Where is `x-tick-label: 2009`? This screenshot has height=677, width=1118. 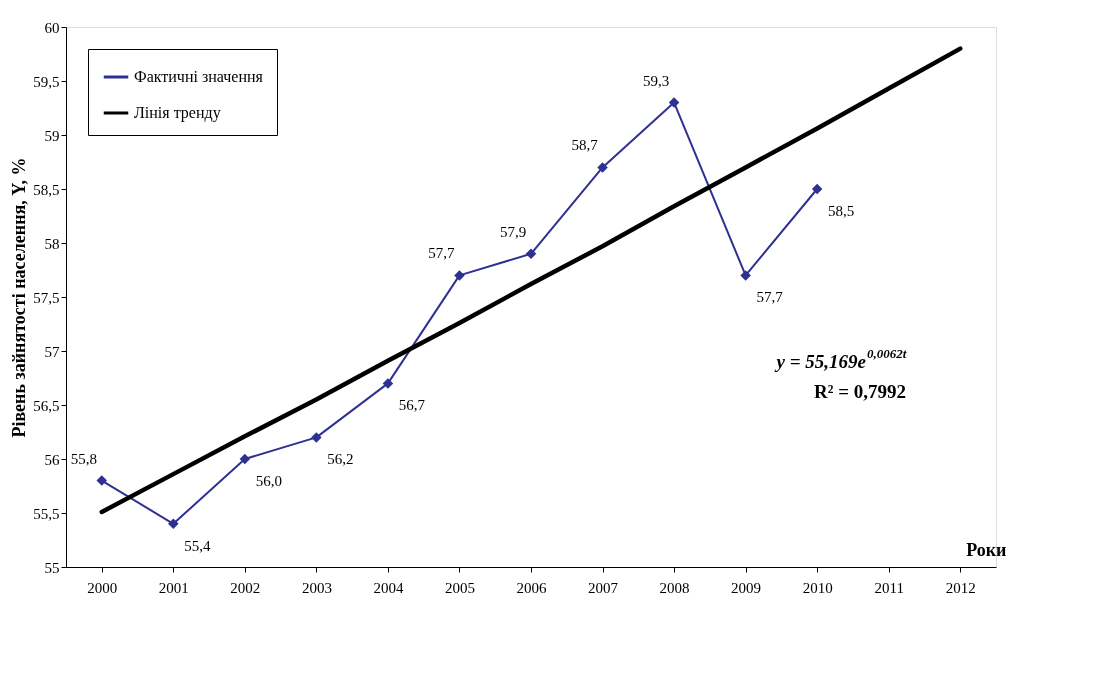 x-tick-label: 2009 is located at coordinates (746, 587).